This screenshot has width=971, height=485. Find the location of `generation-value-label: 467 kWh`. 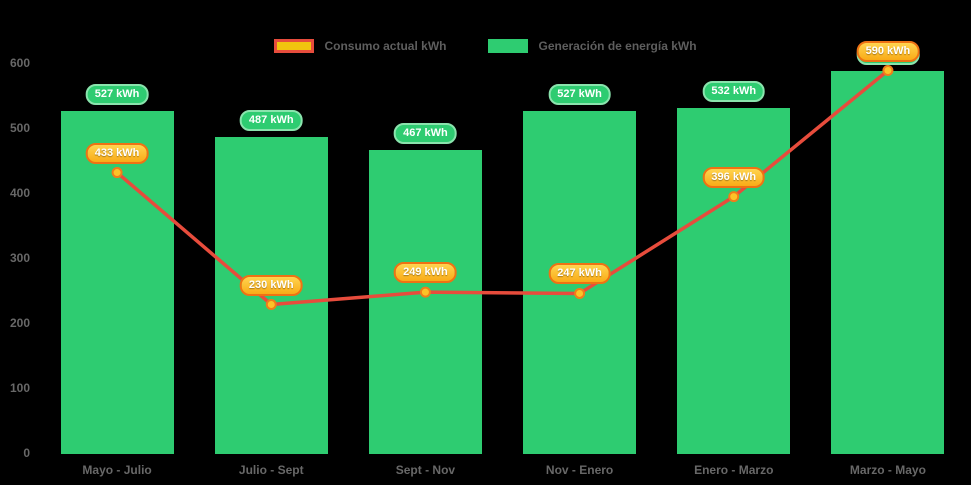

generation-value-label: 467 kWh is located at coordinates (425, 134).